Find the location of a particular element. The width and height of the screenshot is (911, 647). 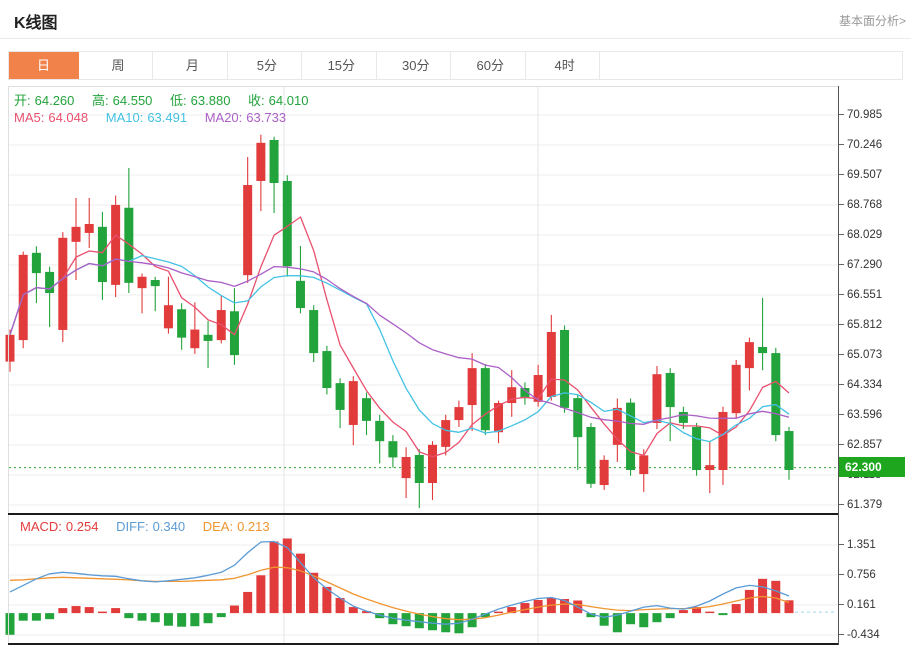

tab-4hour: 4时 is located at coordinates (565, 65).